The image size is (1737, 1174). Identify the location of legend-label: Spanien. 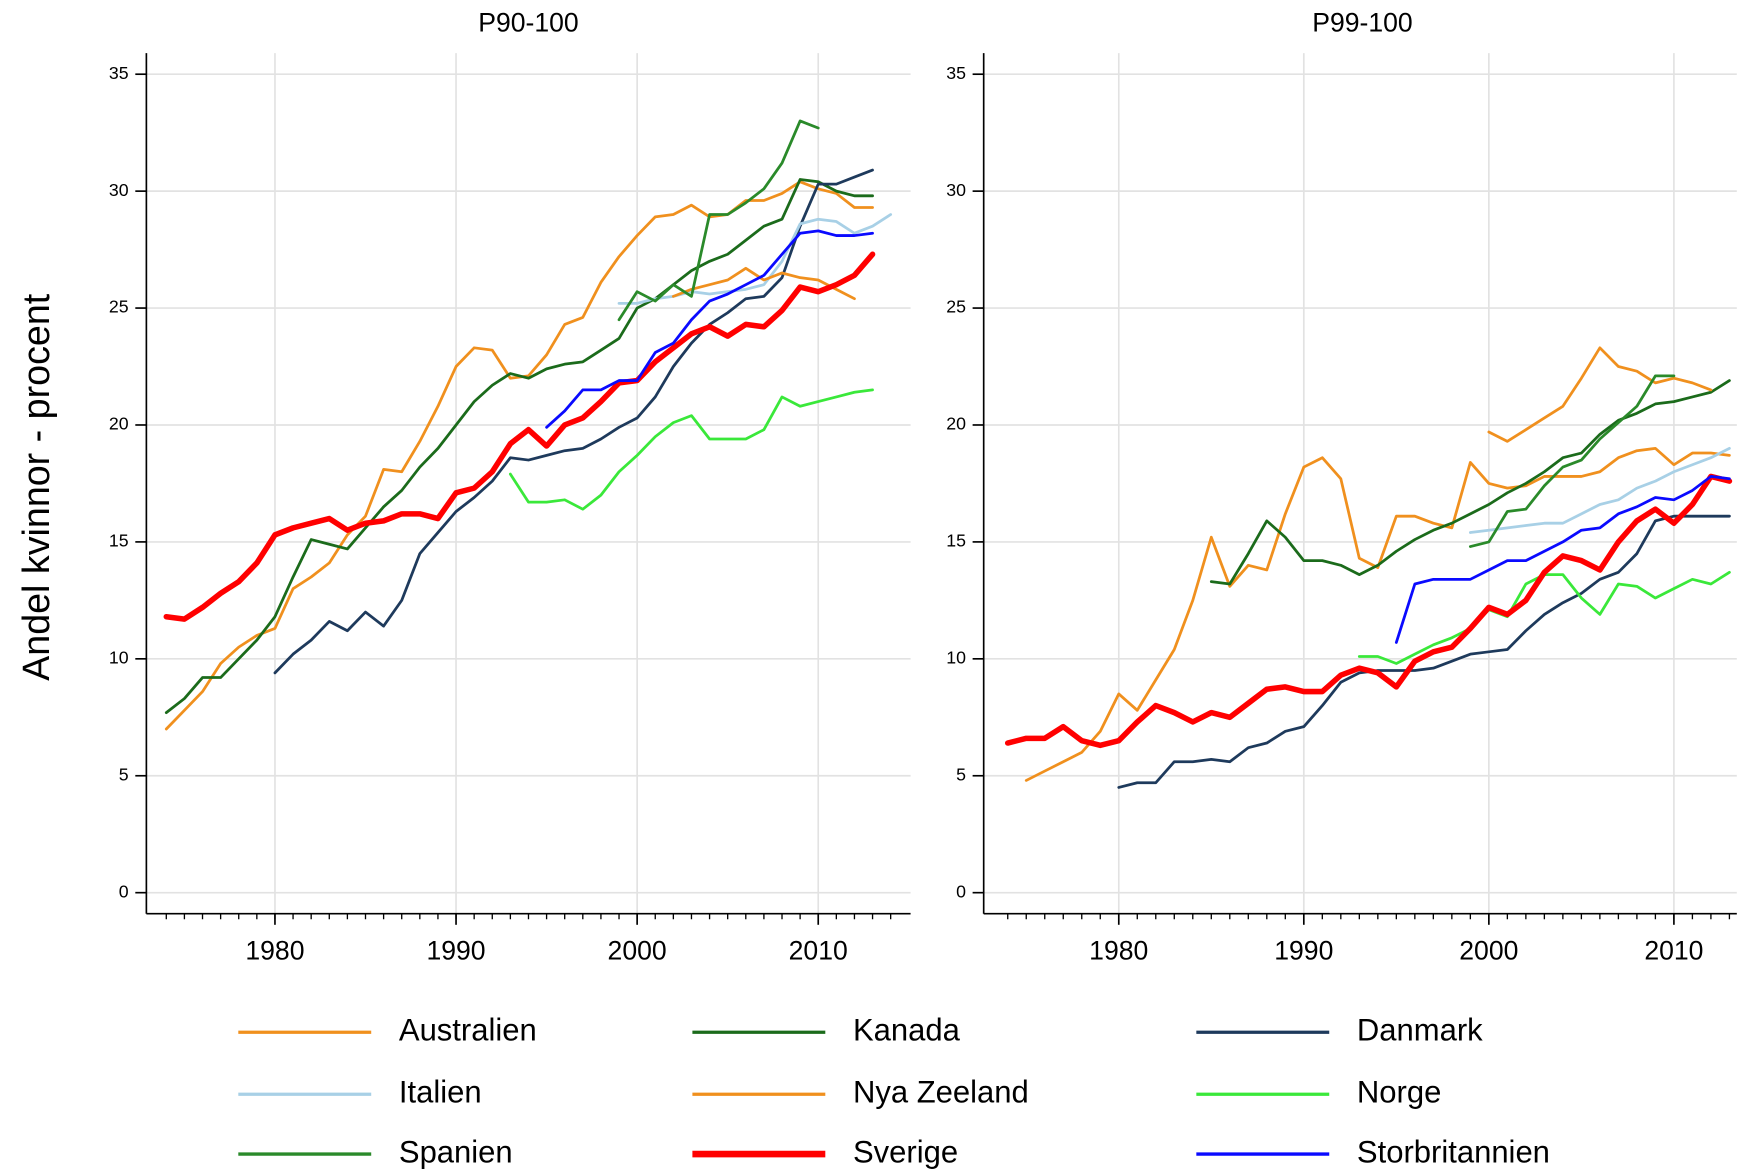
(456, 1151).